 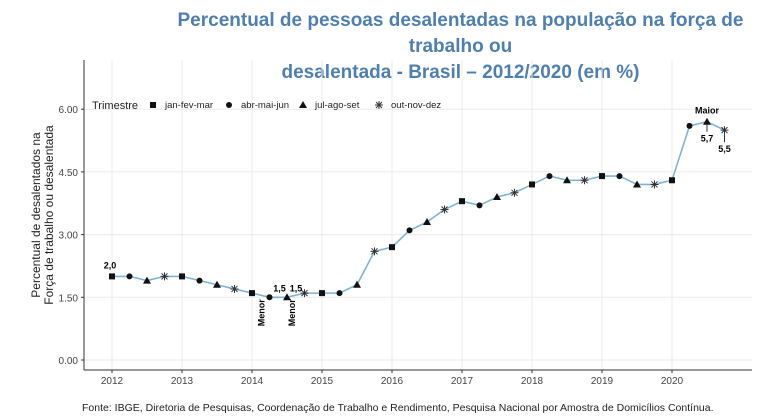 I want to click on data-label: 2,0, so click(x=110, y=265).